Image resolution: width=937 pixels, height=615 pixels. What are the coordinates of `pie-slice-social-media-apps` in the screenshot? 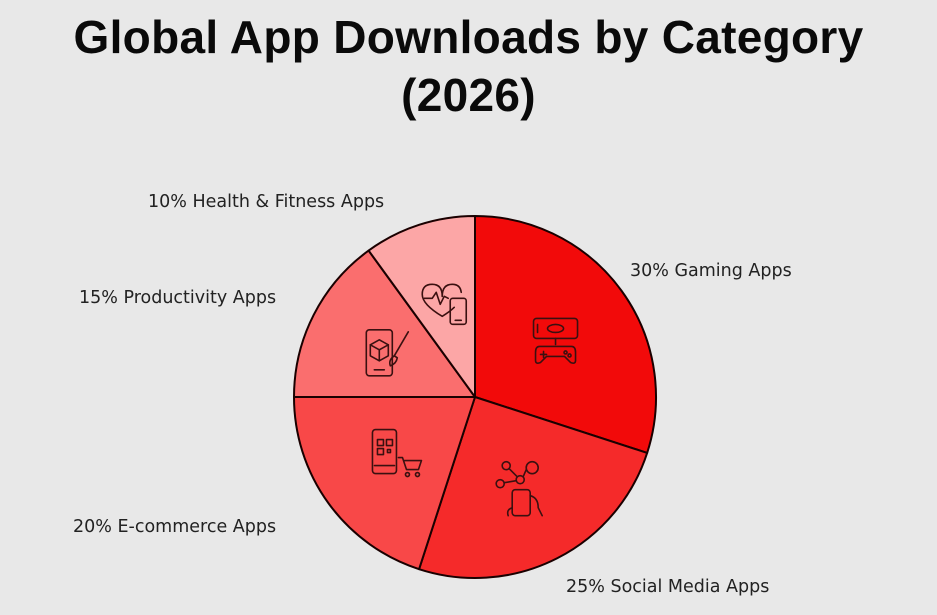 It's located at (533, 487).